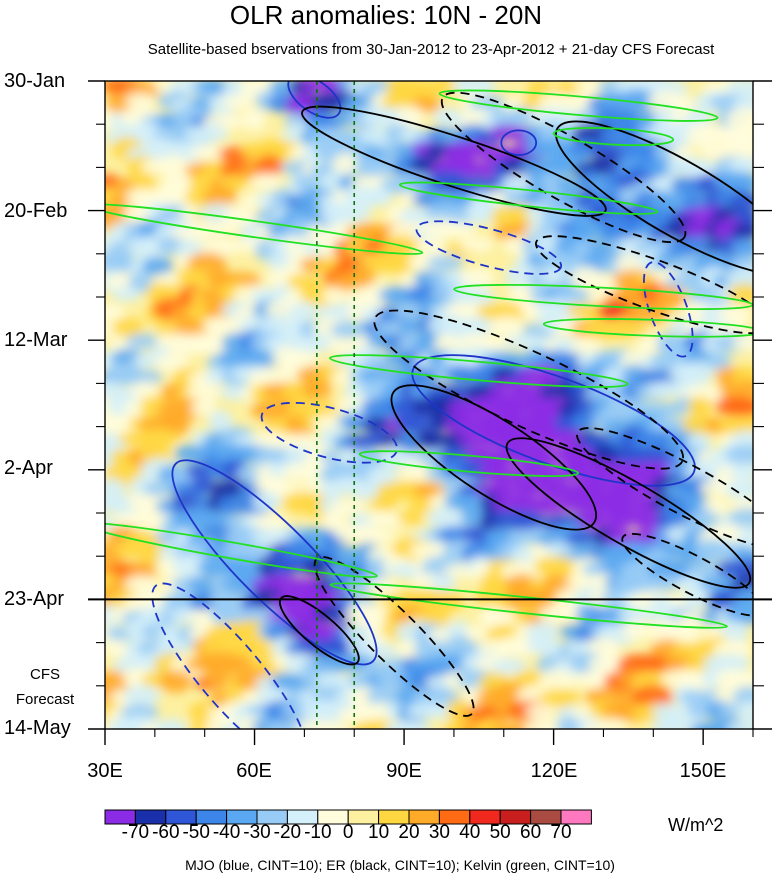  I want to click on colorbar-level-label: -30, so click(257, 832).